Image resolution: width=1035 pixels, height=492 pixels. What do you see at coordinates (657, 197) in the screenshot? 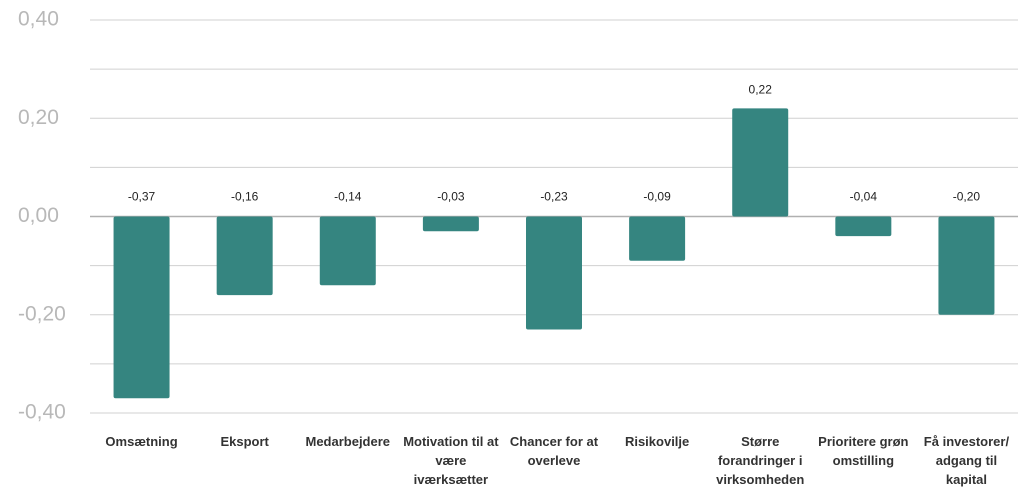
I see `value-label: -0,09` at bounding box center [657, 197].